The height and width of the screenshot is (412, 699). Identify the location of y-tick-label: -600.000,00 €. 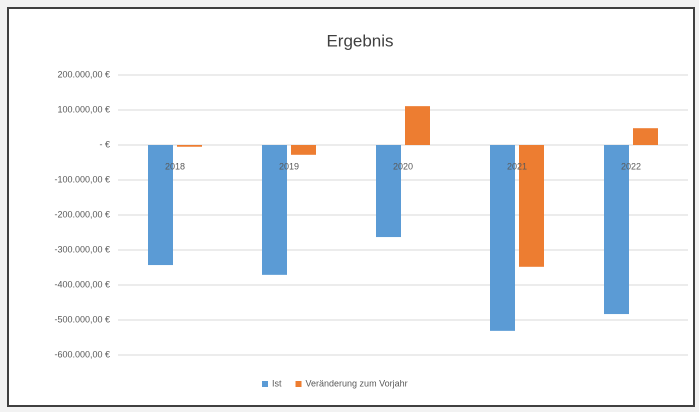
(82, 354).